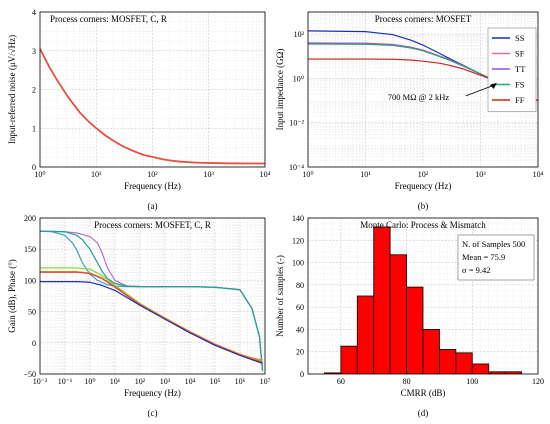  I want to click on annotation-text: 700 MΩ @ 2 kHz, so click(419, 97).